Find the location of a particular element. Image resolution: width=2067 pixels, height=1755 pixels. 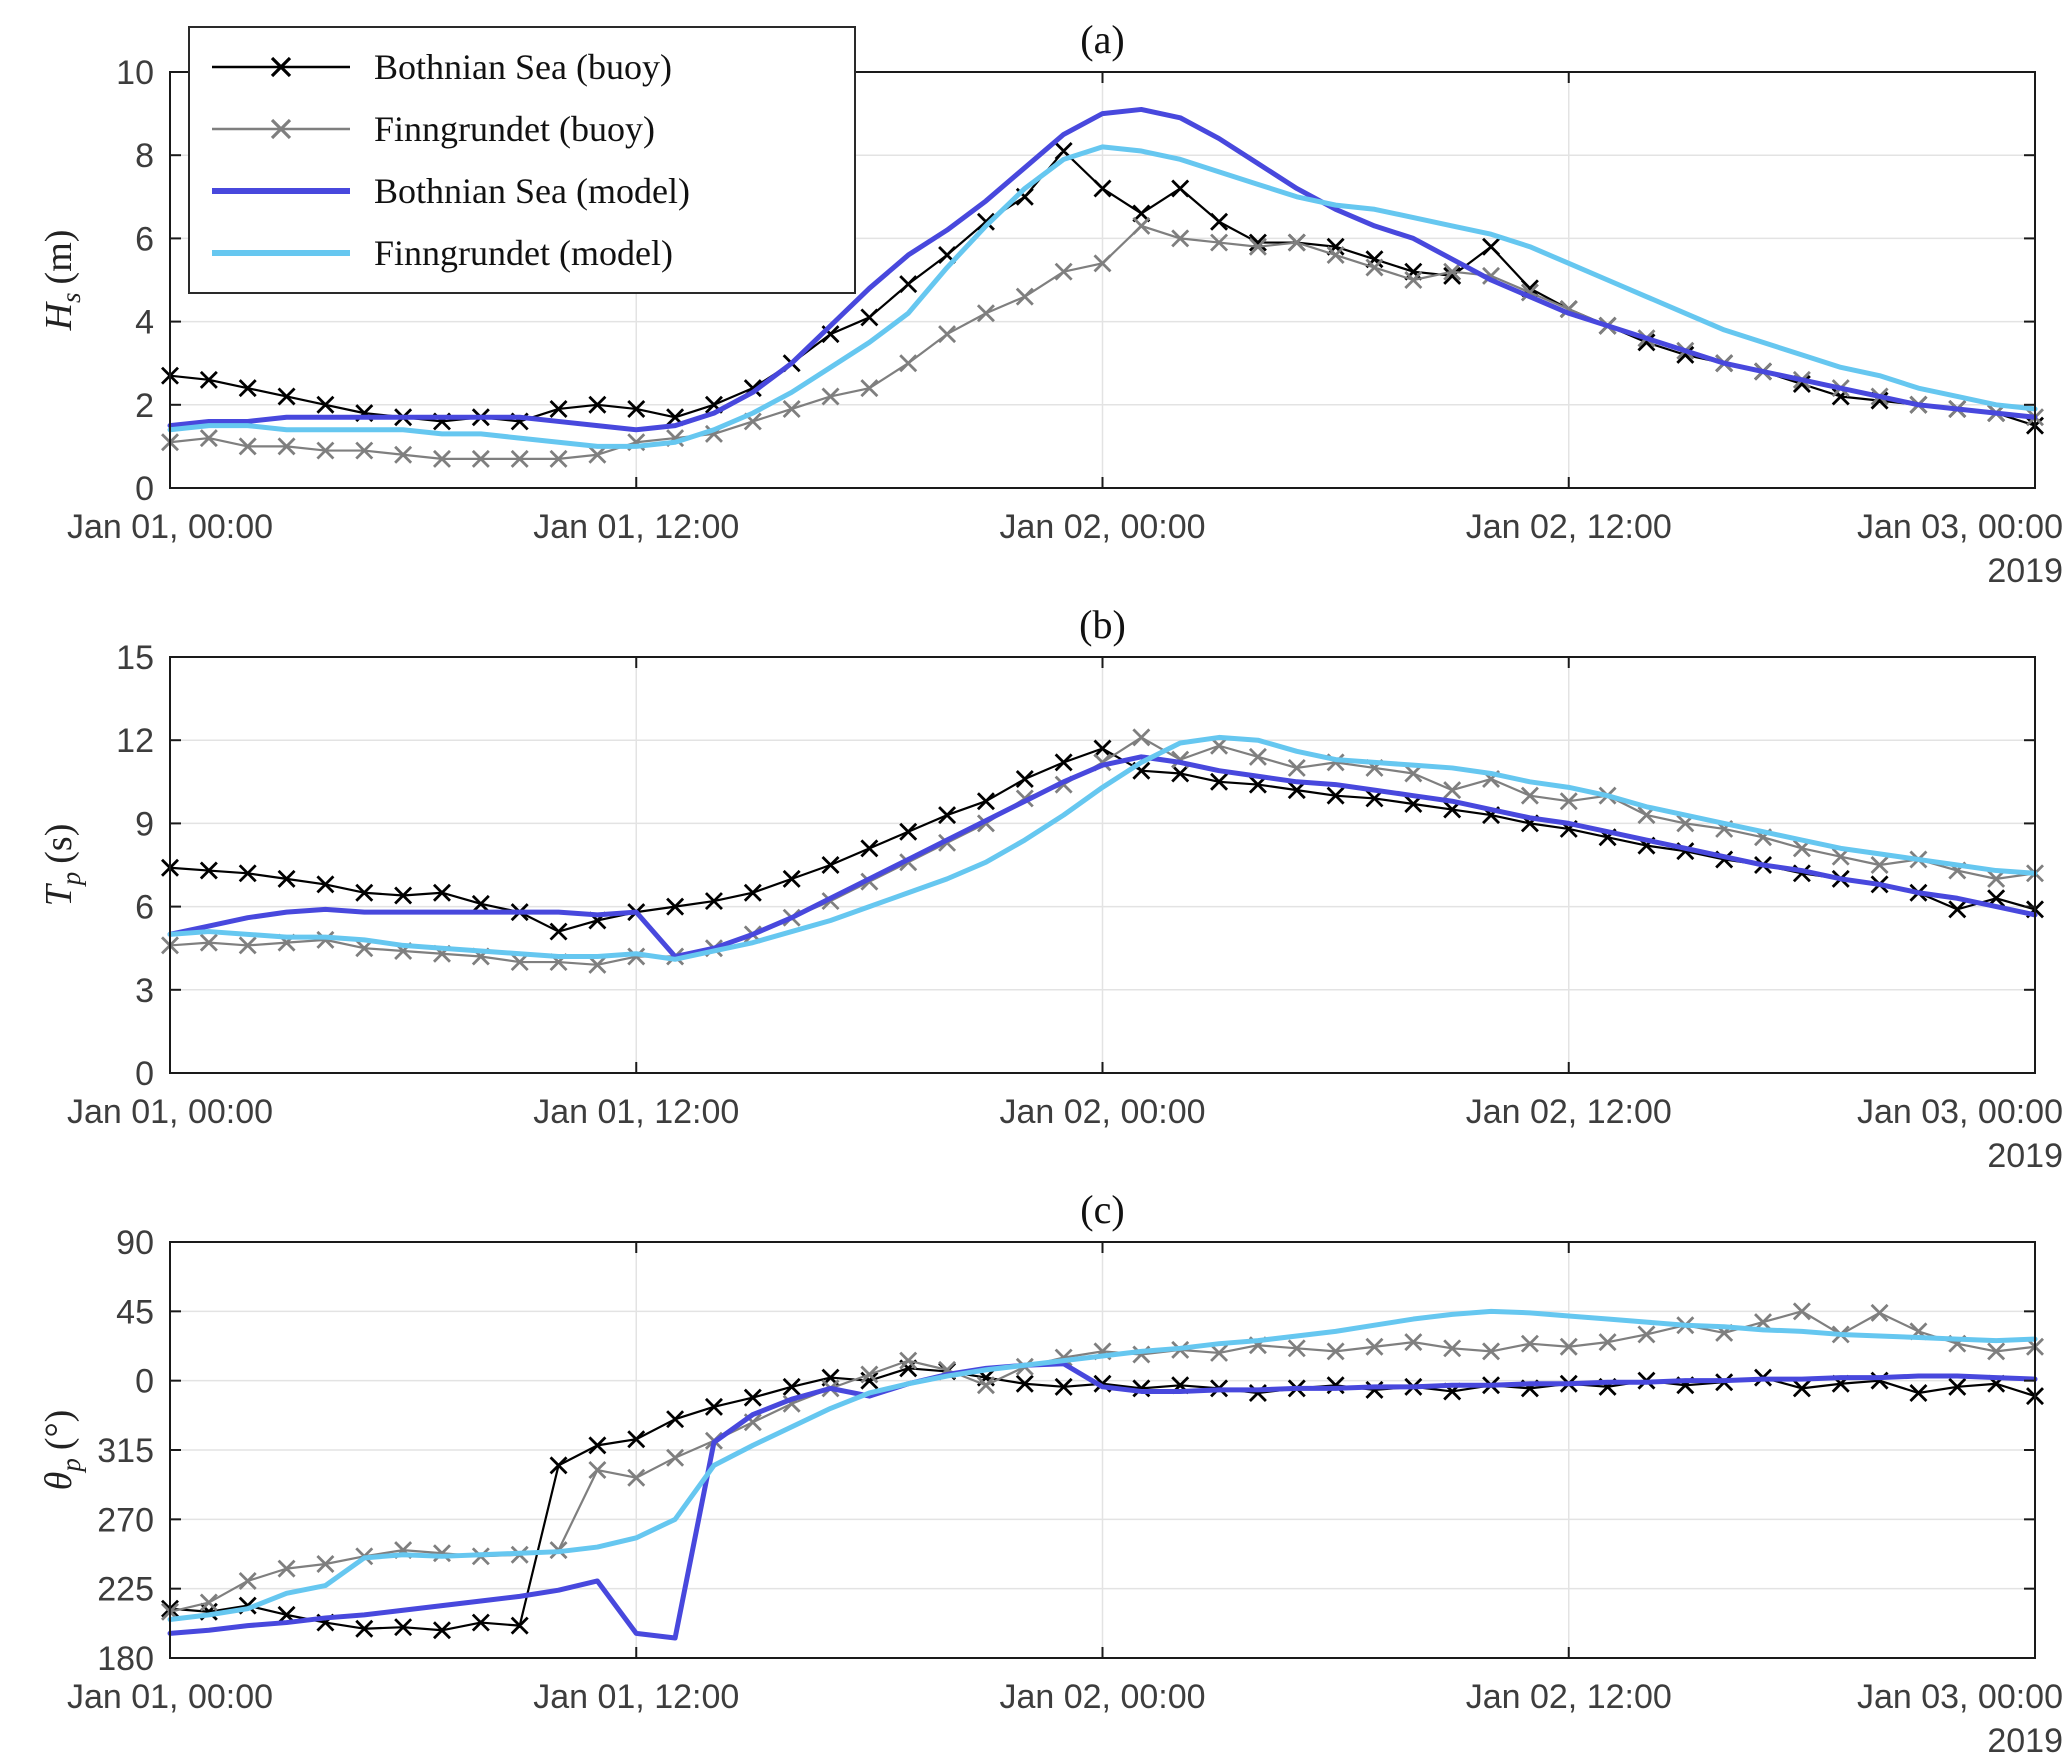

y-tick-label: 8 is located at coordinates (144, 156).